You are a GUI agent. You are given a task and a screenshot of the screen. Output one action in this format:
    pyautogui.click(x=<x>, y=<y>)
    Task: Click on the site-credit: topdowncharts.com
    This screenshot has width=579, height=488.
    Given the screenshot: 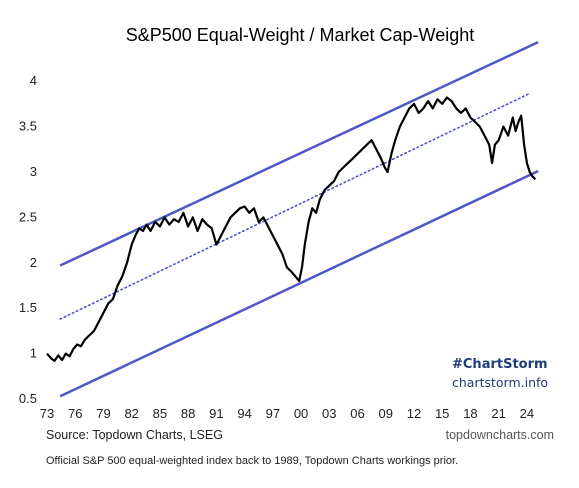 What is the action you would take?
    pyautogui.click(x=499, y=435)
    